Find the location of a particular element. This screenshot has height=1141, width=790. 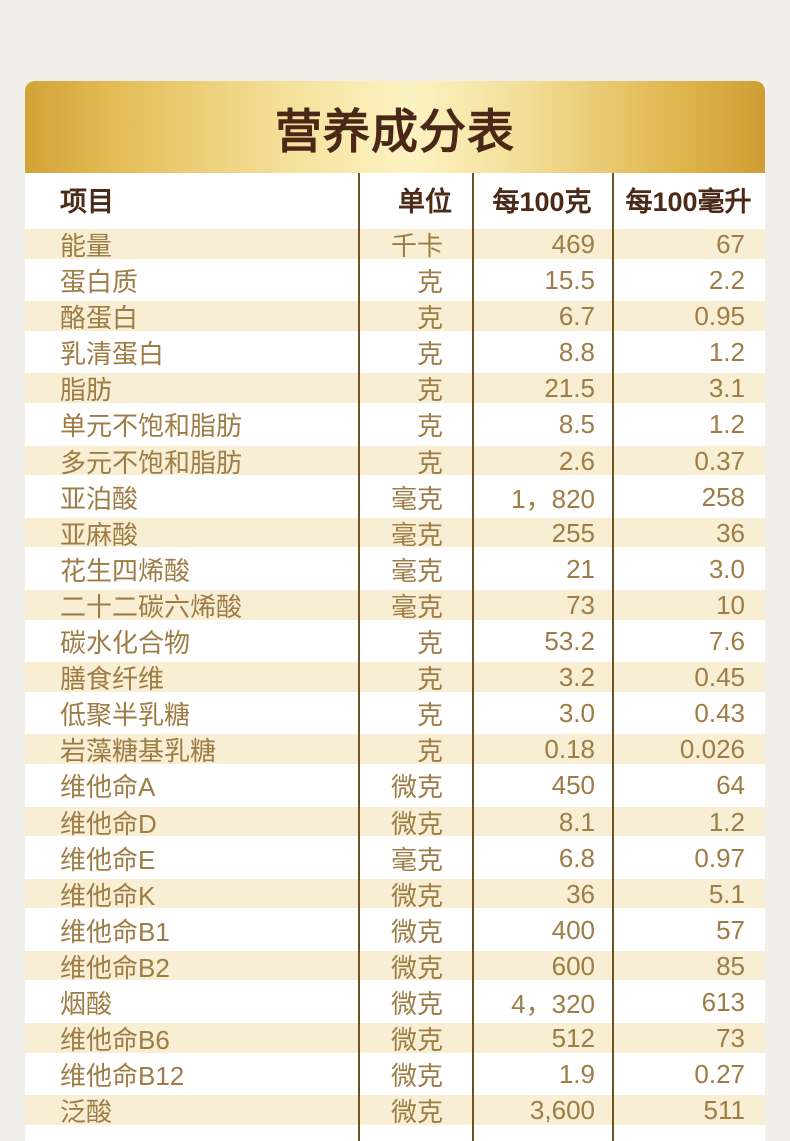

table-row: 低聚半乳糖 克 3.0 0.43 is located at coordinates (395, 713).